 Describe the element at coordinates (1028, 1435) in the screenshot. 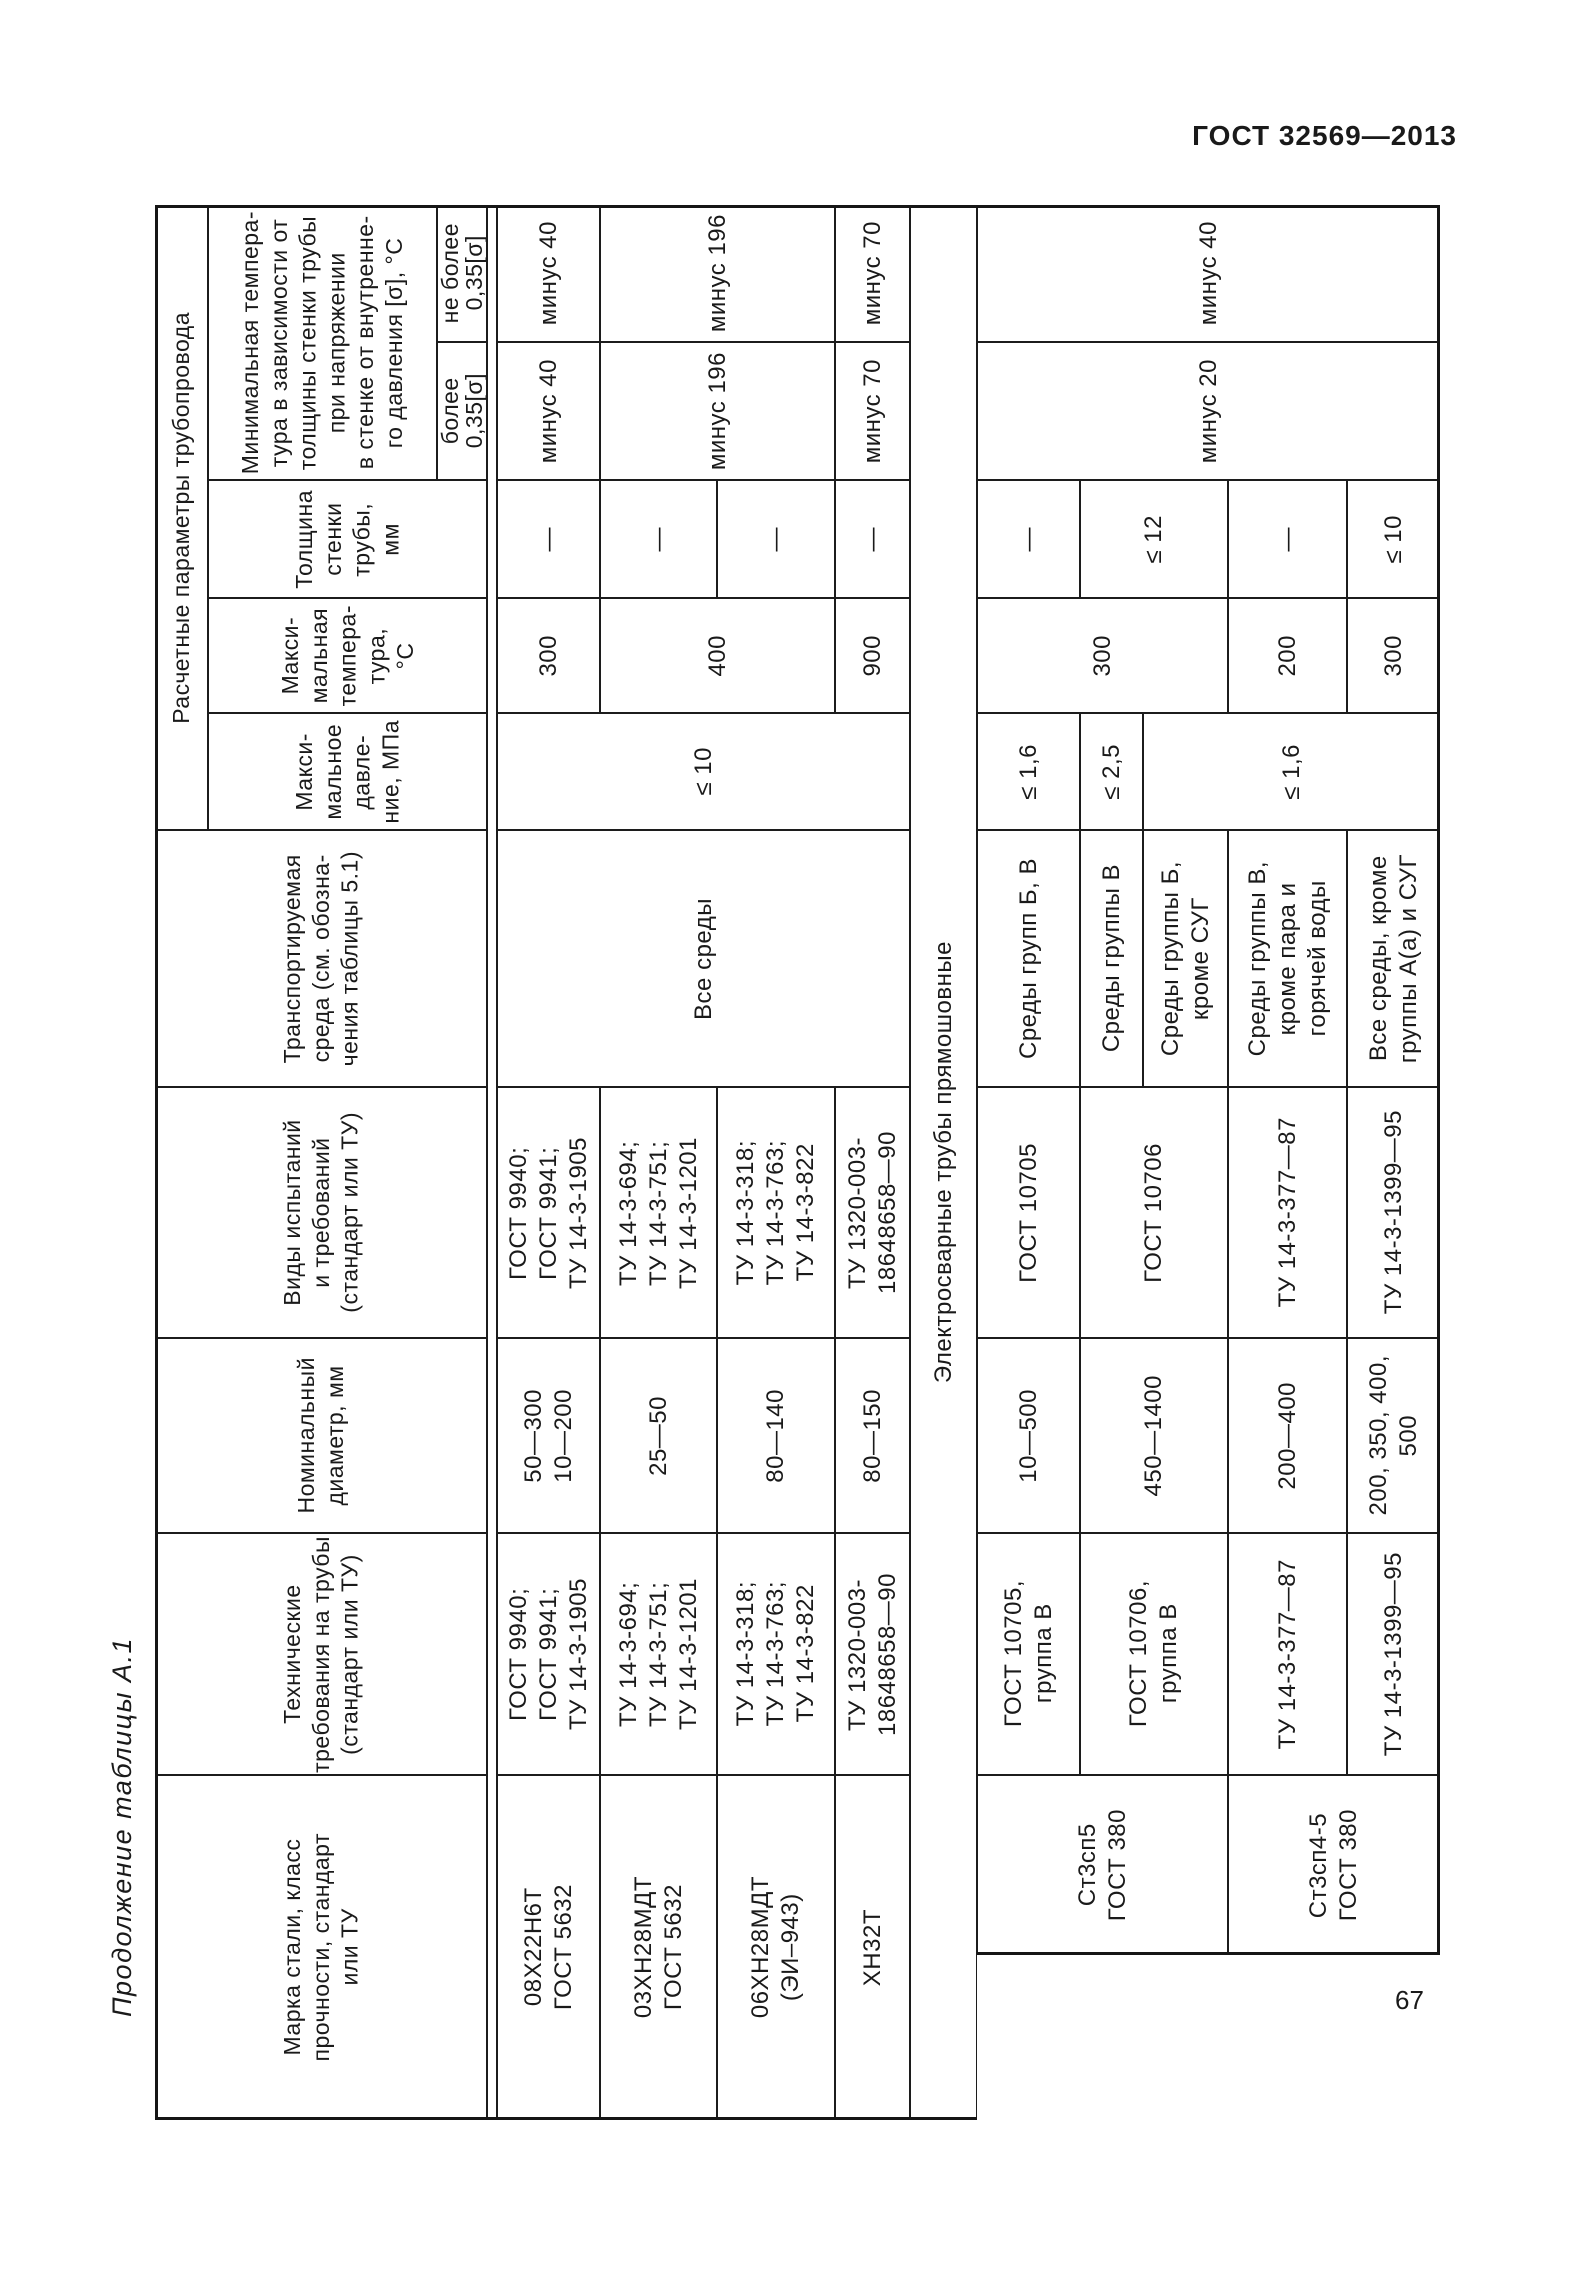

I see `cell-b5-diam: 10—500` at that location.